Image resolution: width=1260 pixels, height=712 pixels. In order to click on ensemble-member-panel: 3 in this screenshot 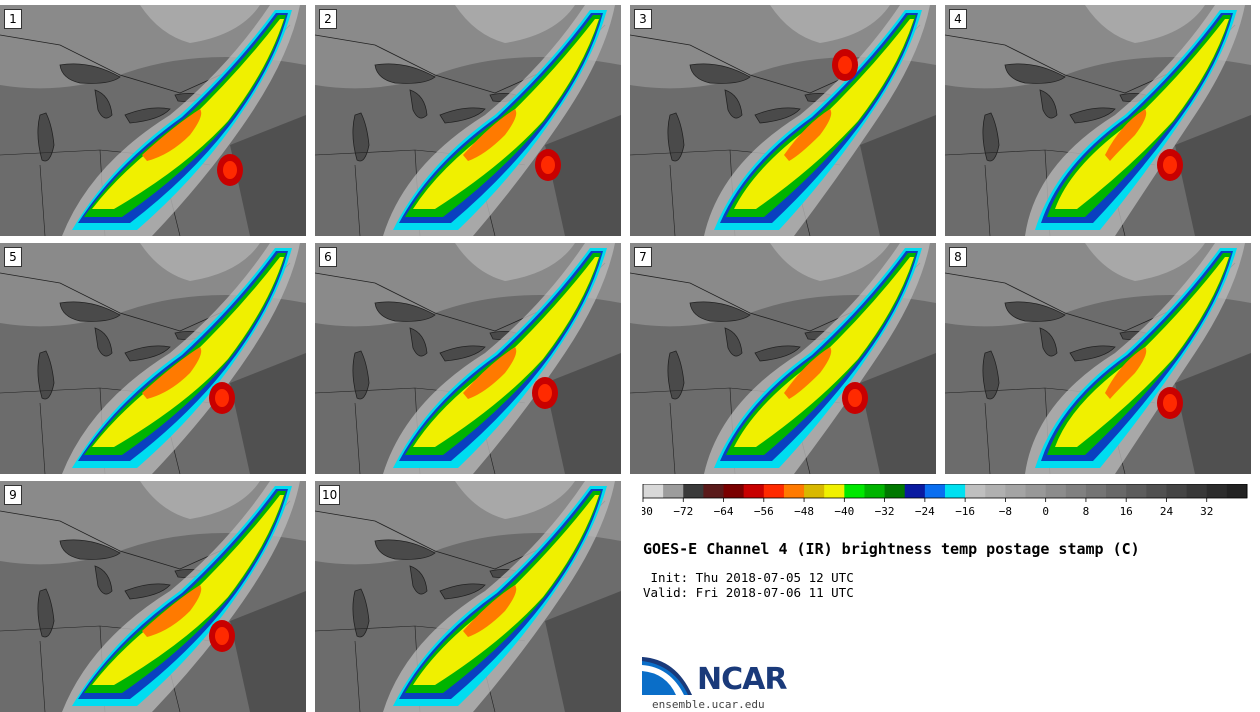, I will do `click(783, 120)`.